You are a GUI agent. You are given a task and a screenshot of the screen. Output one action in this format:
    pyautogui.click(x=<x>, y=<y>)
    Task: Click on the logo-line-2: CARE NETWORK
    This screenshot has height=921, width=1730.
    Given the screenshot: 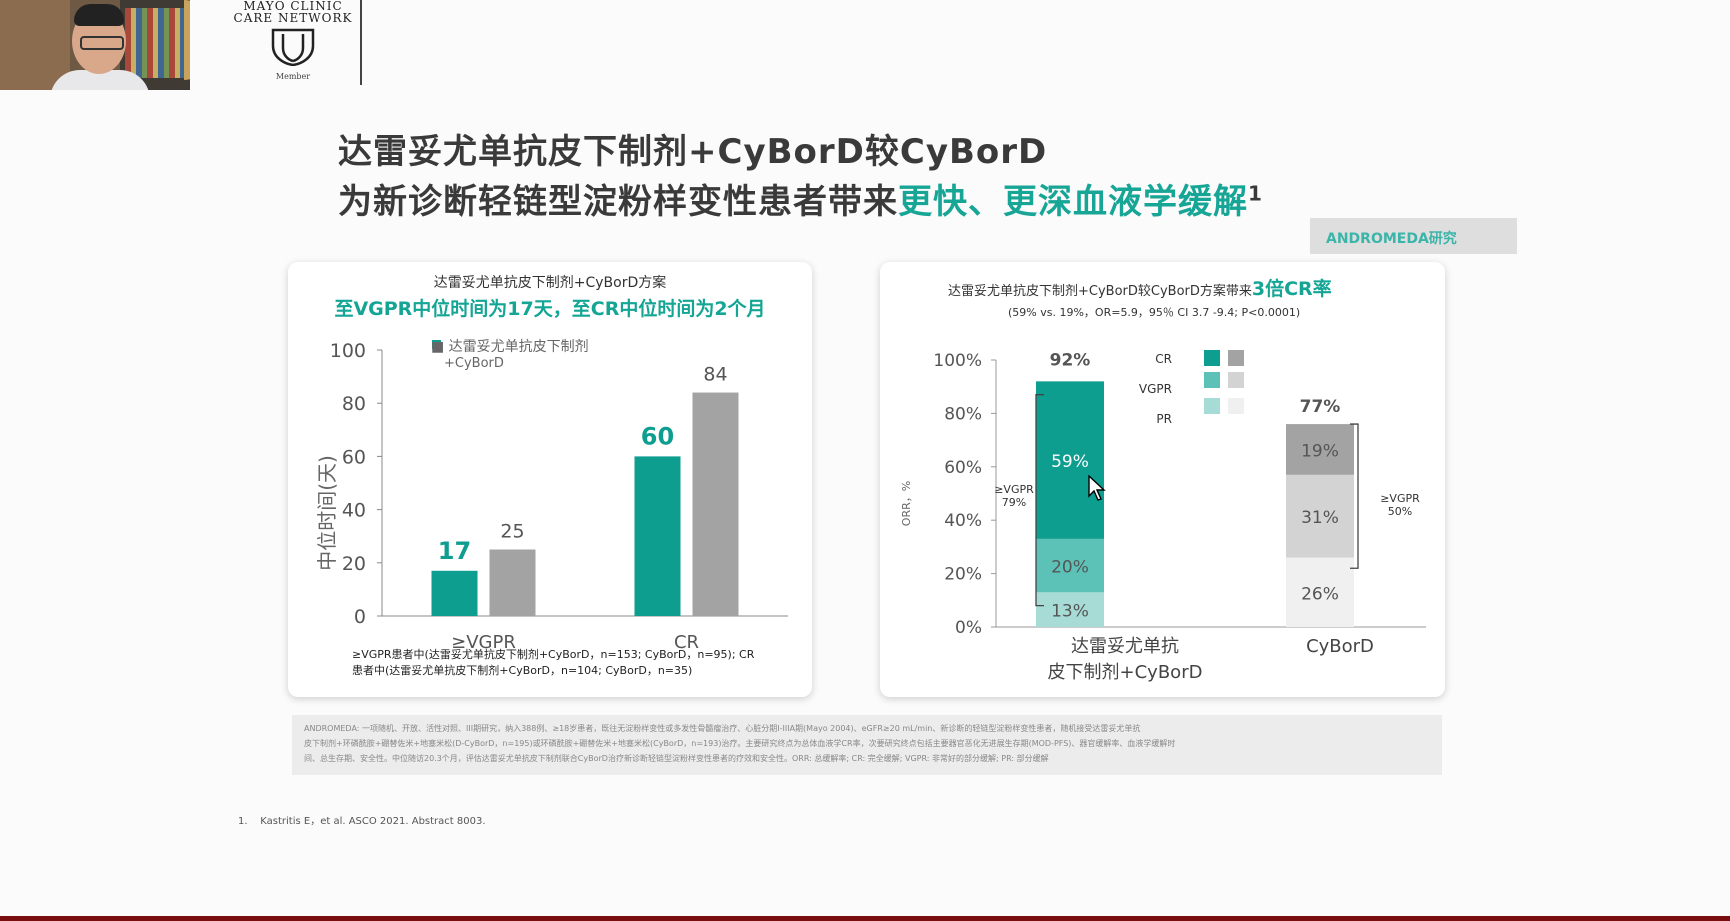 What is the action you would take?
    pyautogui.click(x=293, y=18)
    